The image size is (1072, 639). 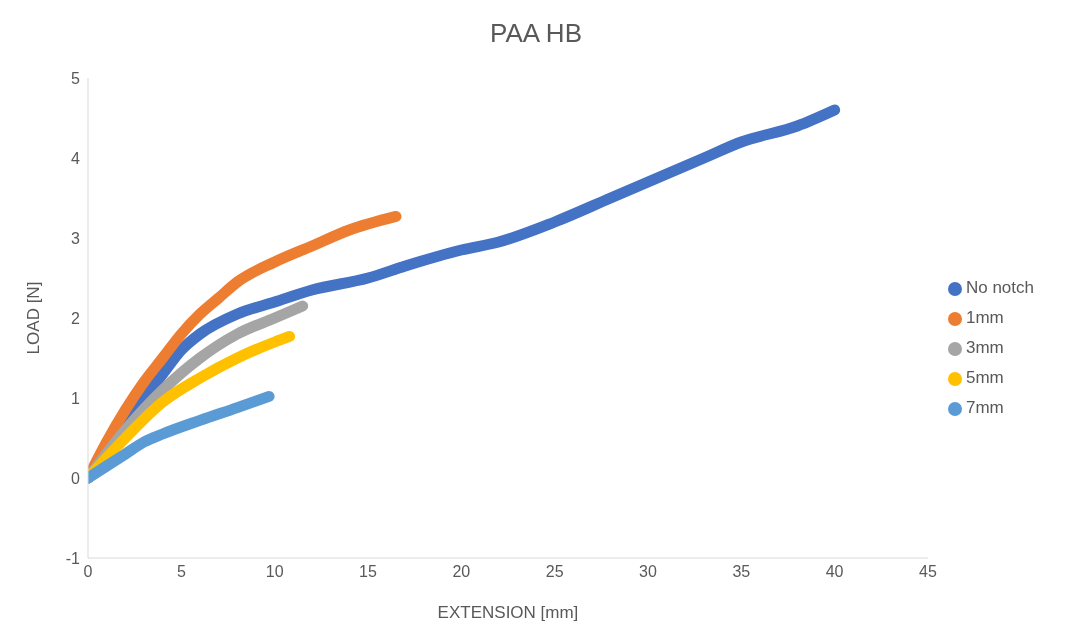 What do you see at coordinates (368, 572) in the screenshot?
I see `x-tick-label: 15` at bounding box center [368, 572].